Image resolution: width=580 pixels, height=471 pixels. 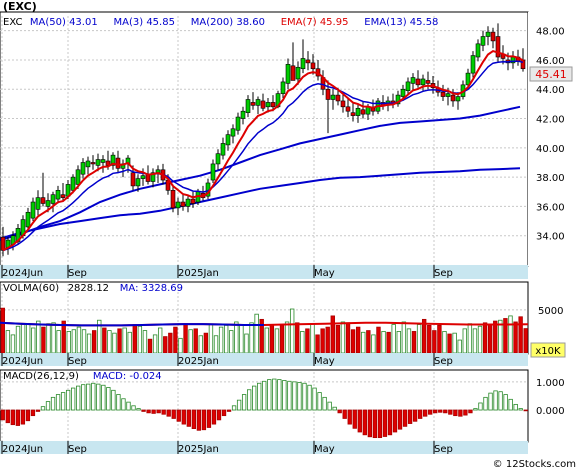 What do you see at coordinates (550, 32) in the screenshot?
I see `y-tick-label: 48.00` at bounding box center [550, 32].